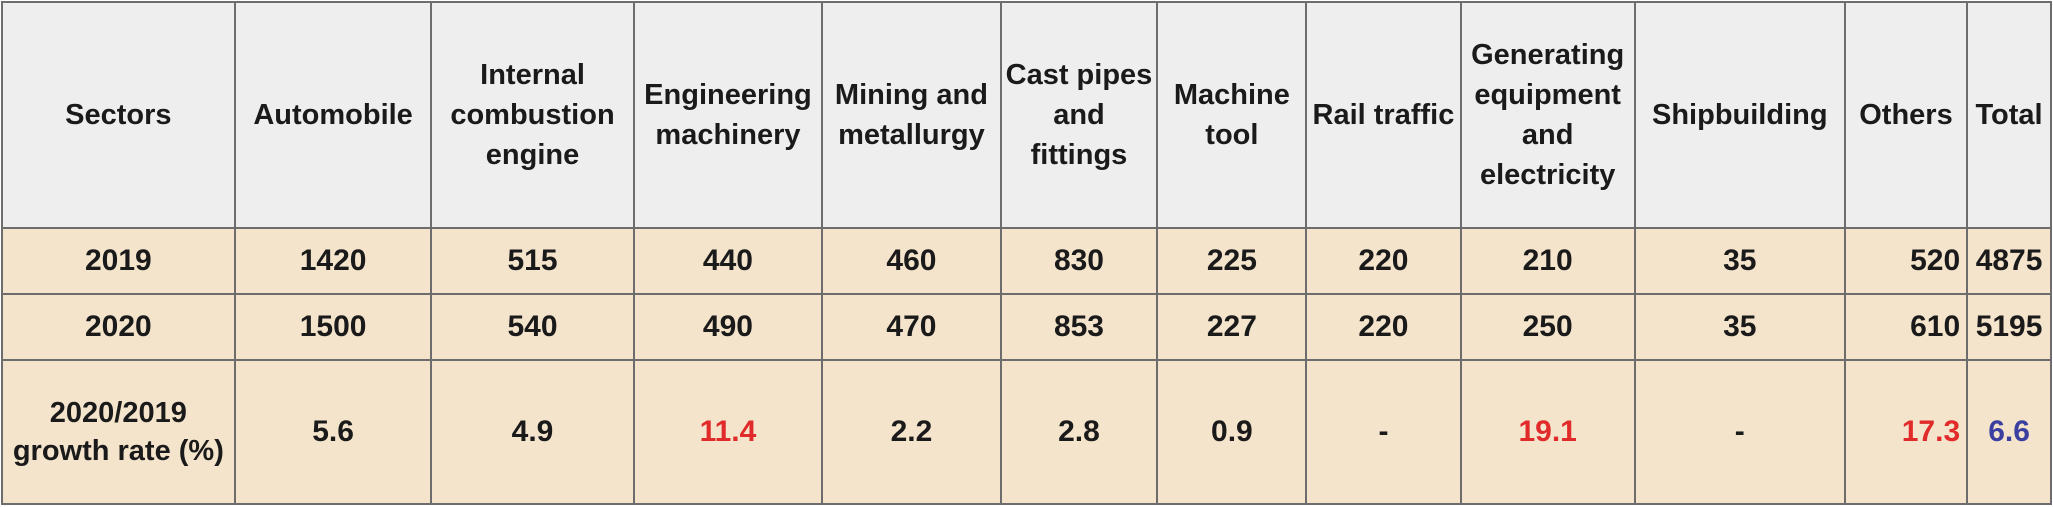 The height and width of the screenshot is (507, 2053). I want to click on table-cell-highlight: 11.4, so click(728, 432).